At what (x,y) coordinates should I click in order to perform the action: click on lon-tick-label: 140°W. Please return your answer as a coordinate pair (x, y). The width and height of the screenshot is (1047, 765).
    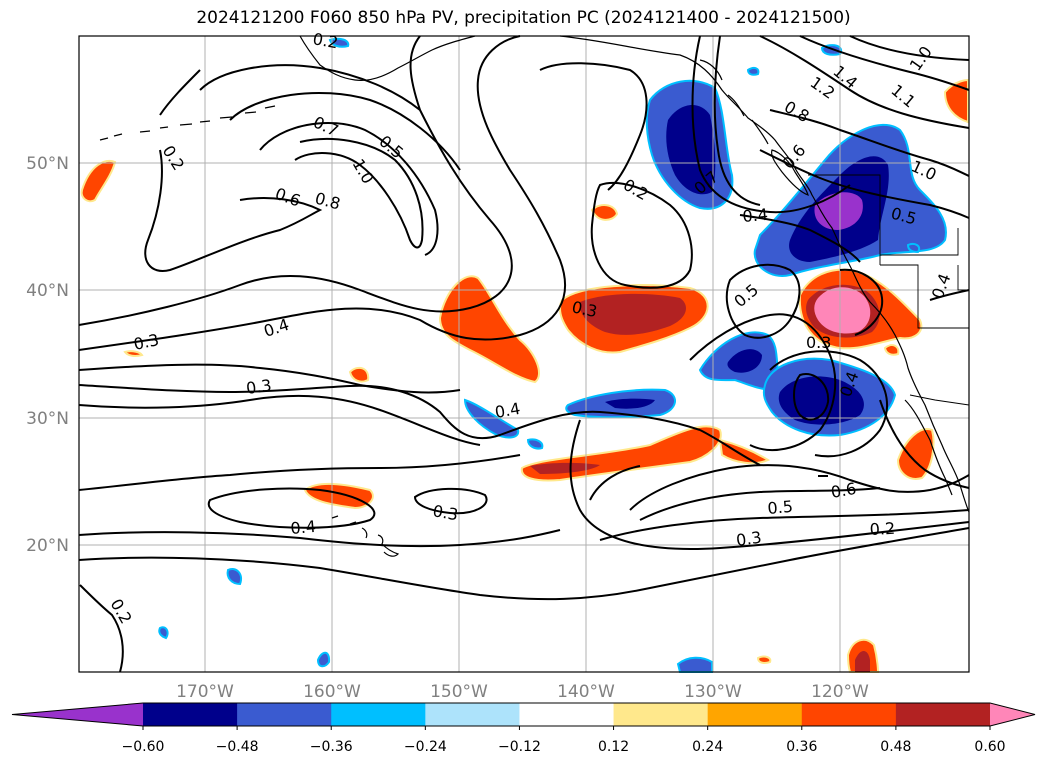
    Looking at the image, I should click on (586, 692).